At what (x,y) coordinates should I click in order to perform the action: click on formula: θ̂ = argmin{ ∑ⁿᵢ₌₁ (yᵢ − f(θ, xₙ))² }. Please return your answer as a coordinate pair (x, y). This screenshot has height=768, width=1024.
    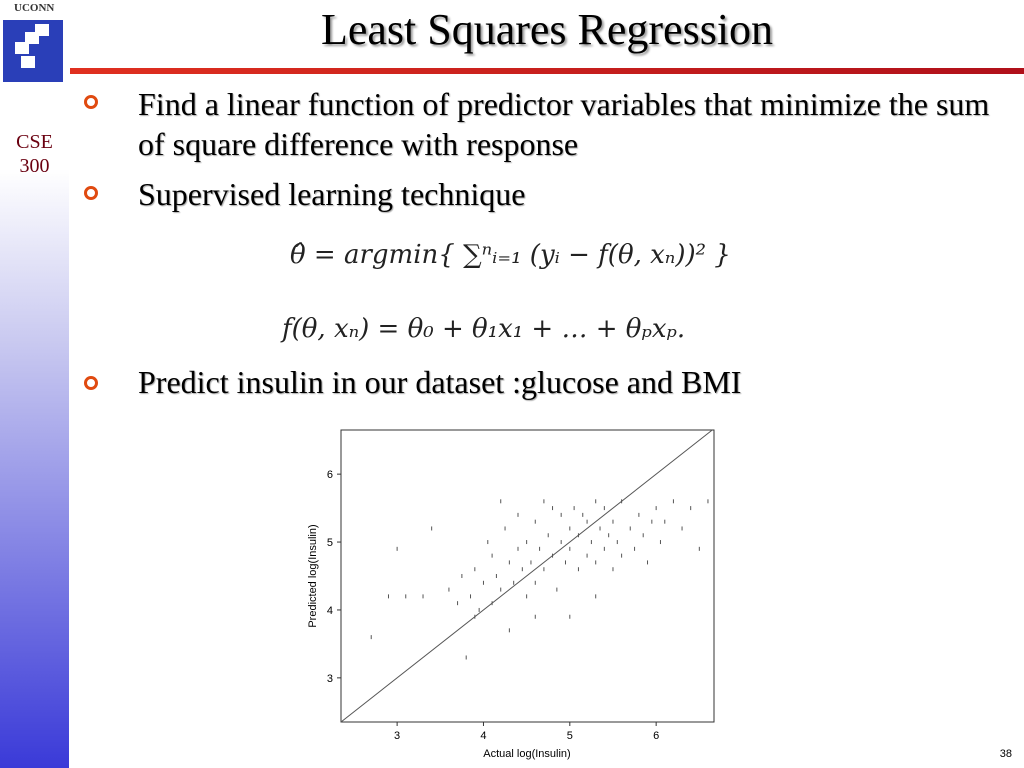
    Looking at the image, I should click on (510, 255).